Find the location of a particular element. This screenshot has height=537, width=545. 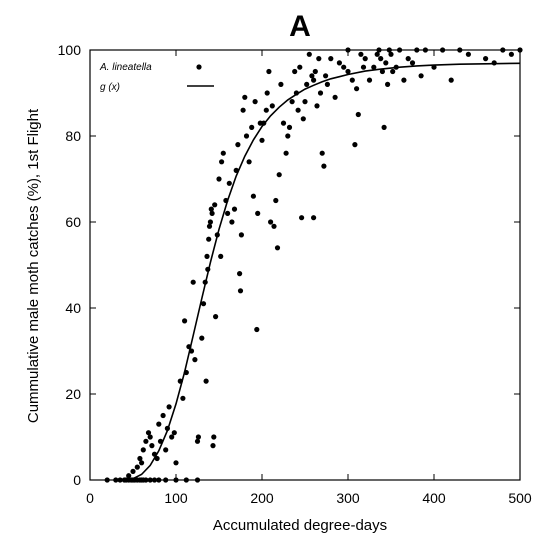

y-tick-label: 20 is located at coordinates (73, 394).